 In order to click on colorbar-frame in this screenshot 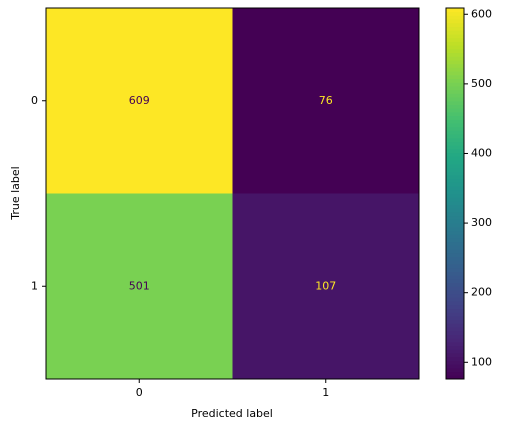, I will do `click(455, 193)`.